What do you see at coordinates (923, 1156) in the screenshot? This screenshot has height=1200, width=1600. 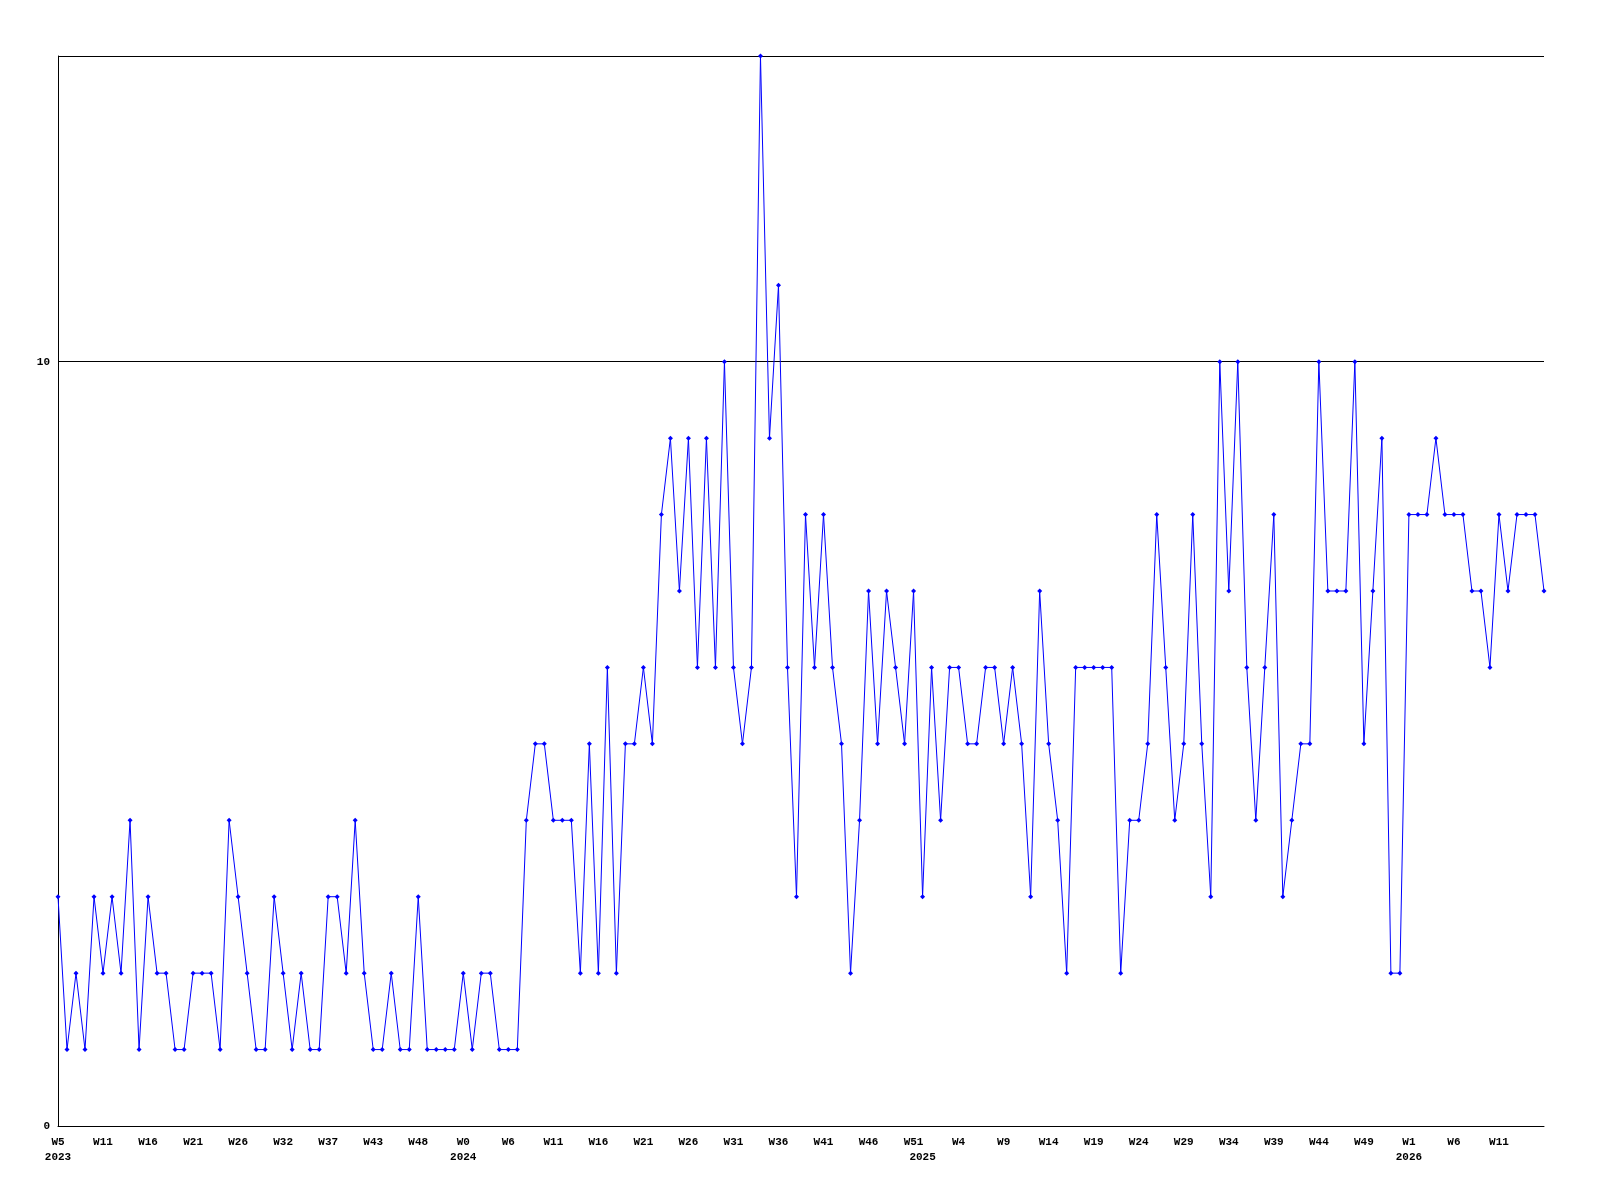 I see `x-tick-label: 2025` at bounding box center [923, 1156].